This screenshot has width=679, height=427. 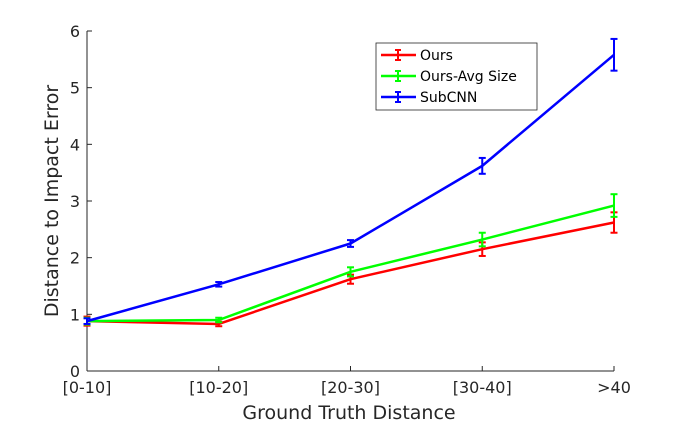 What do you see at coordinates (417, 56) in the screenshot?
I see `legend-item: Ours` at bounding box center [417, 56].